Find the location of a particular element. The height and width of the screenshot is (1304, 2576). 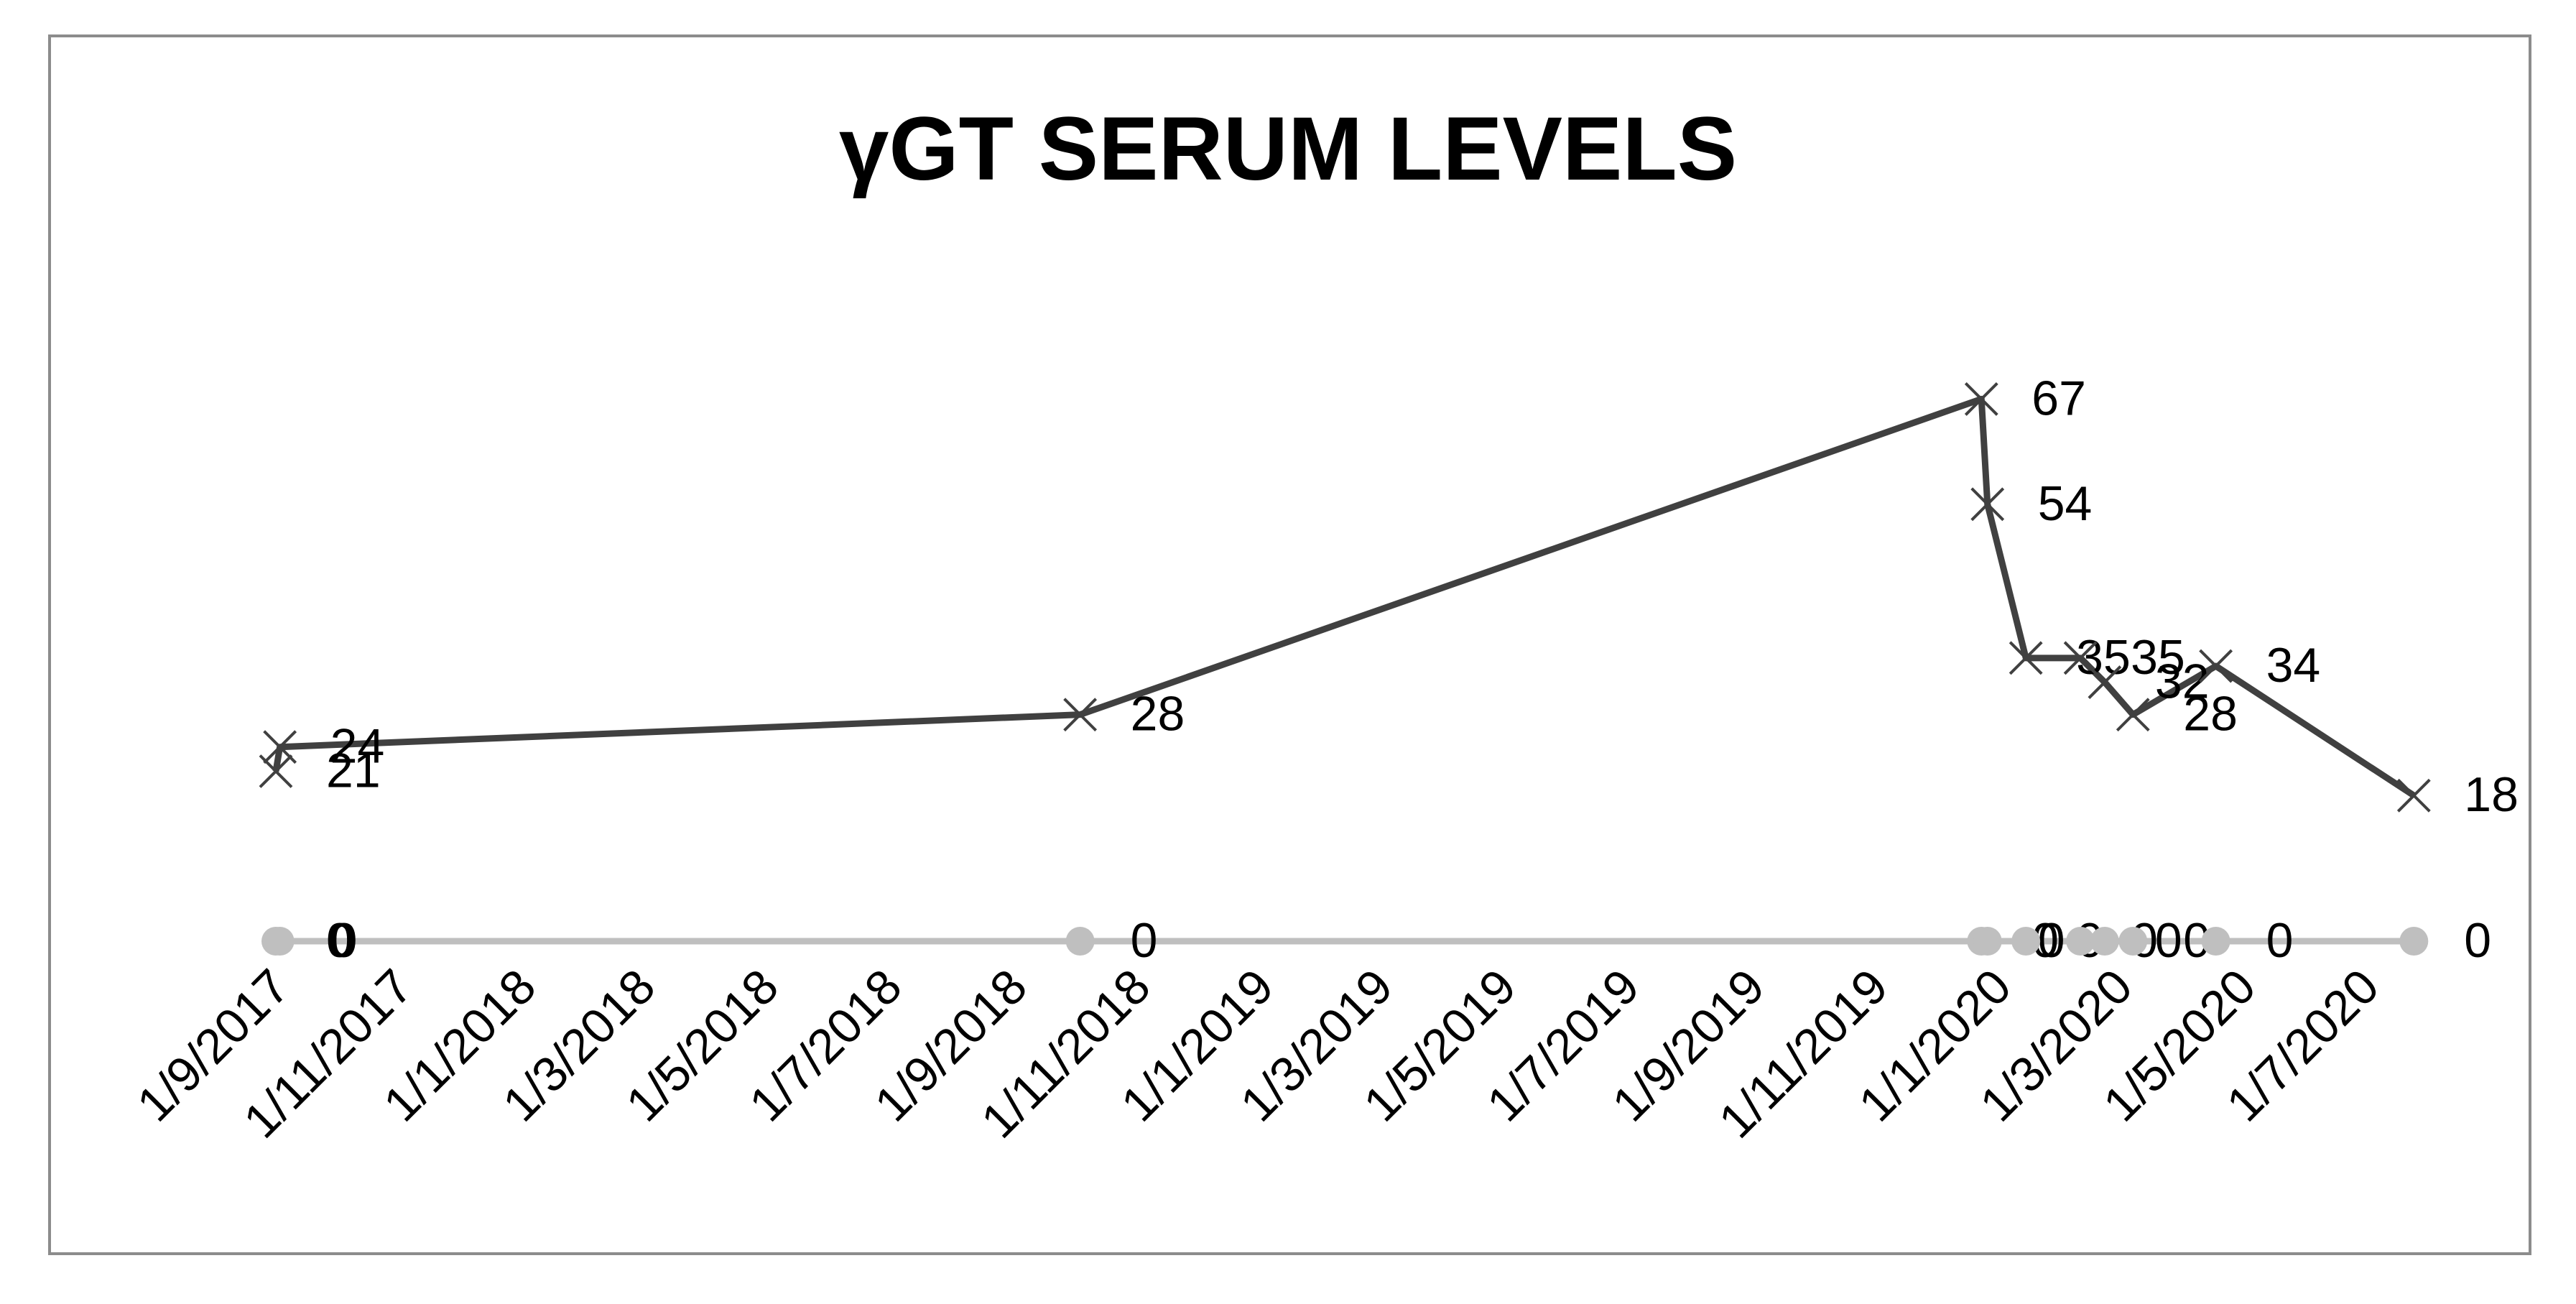

data-label: 24 is located at coordinates (357, 746).